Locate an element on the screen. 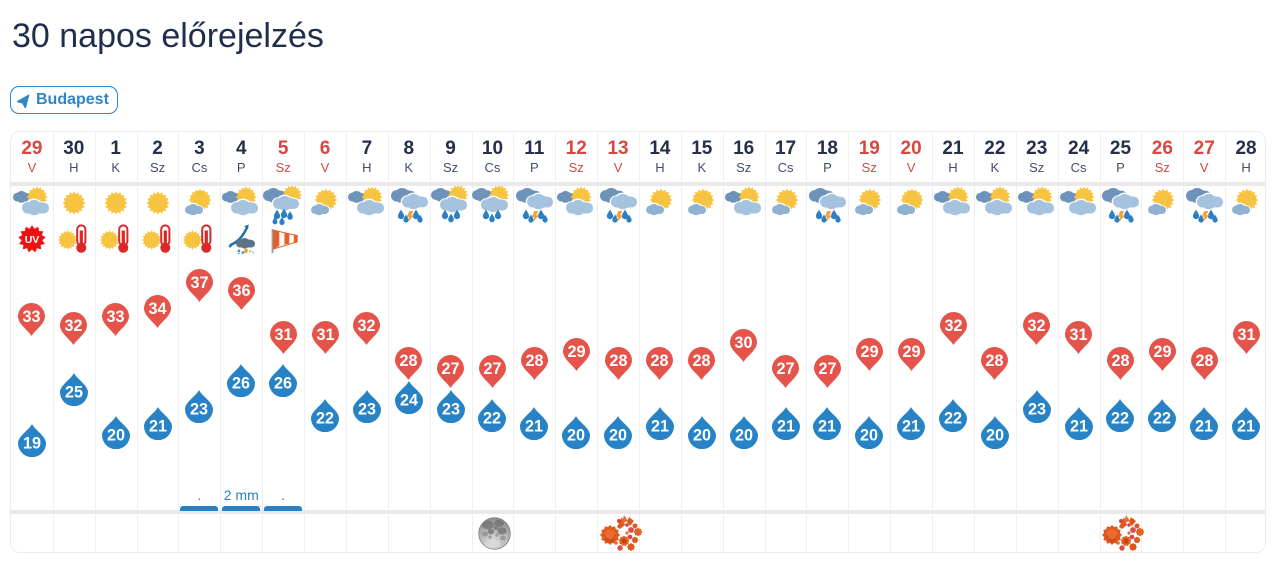 The height and width of the screenshot is (578, 1275). svg-text: 30 is located at coordinates (744, 343).